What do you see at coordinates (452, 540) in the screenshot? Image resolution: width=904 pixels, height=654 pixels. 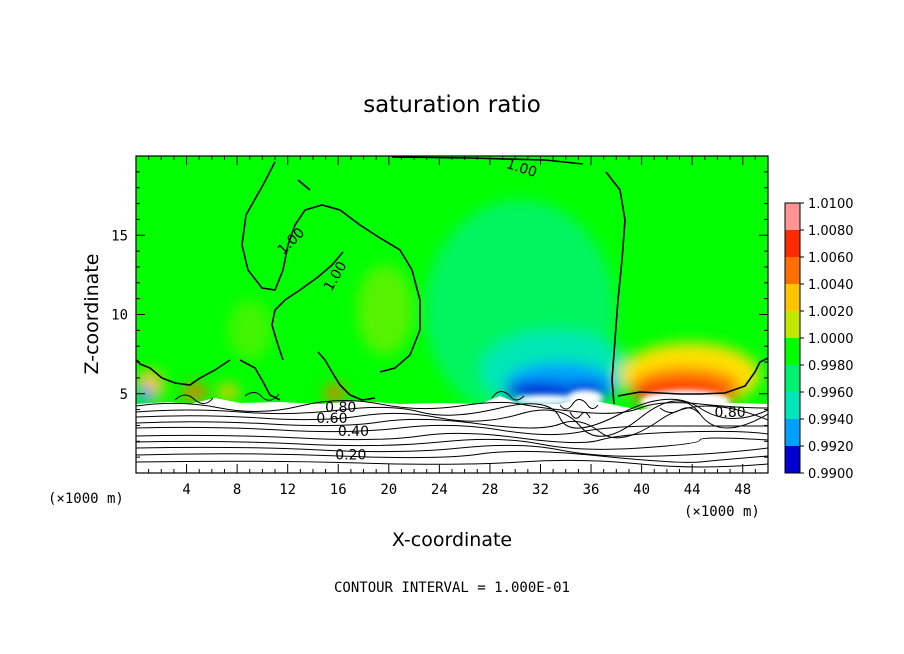 I see `x-axis-label: X-coordinate` at bounding box center [452, 540].